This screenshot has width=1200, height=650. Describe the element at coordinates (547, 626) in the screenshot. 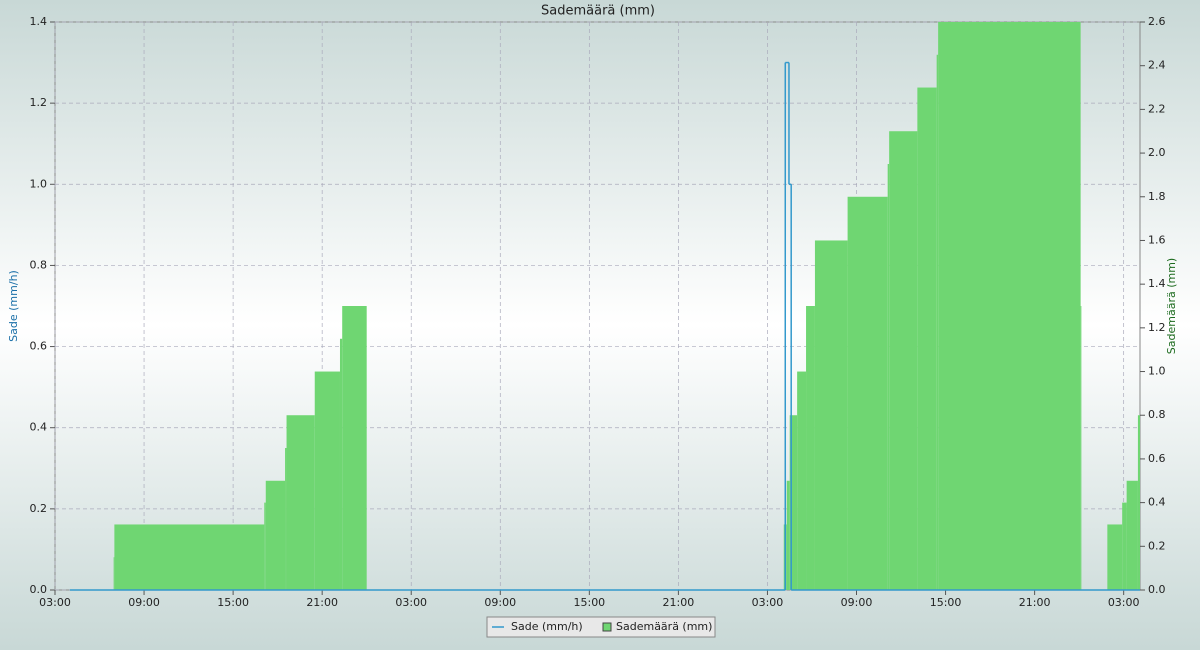

I see `legend-label: Sade (mm/h)` at that location.